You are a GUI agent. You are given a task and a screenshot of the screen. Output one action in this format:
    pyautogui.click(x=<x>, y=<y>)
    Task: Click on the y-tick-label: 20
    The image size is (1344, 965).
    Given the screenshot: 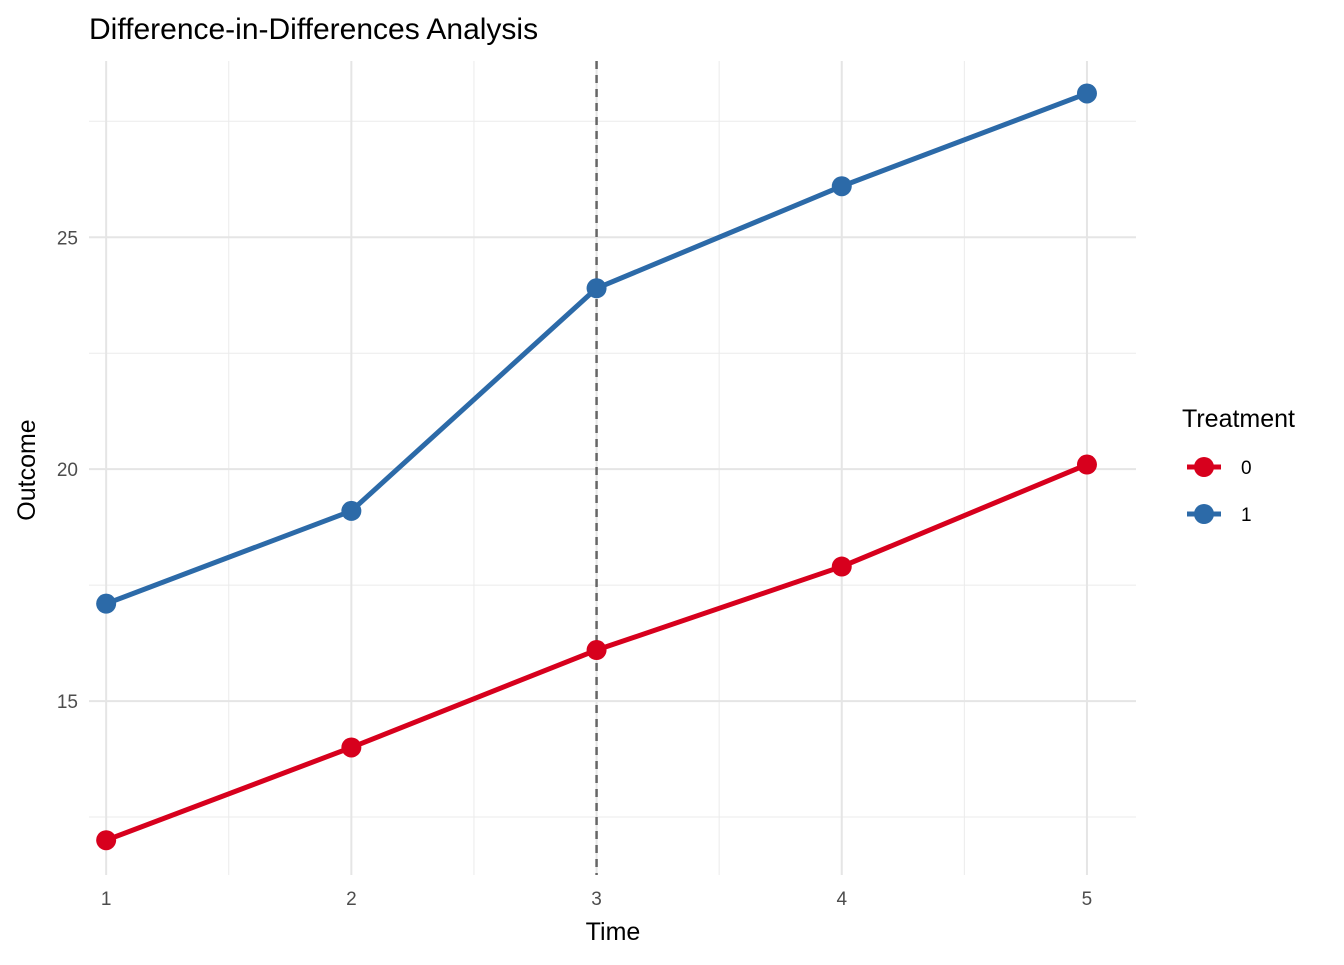 What is the action you would take?
    pyautogui.click(x=67, y=470)
    